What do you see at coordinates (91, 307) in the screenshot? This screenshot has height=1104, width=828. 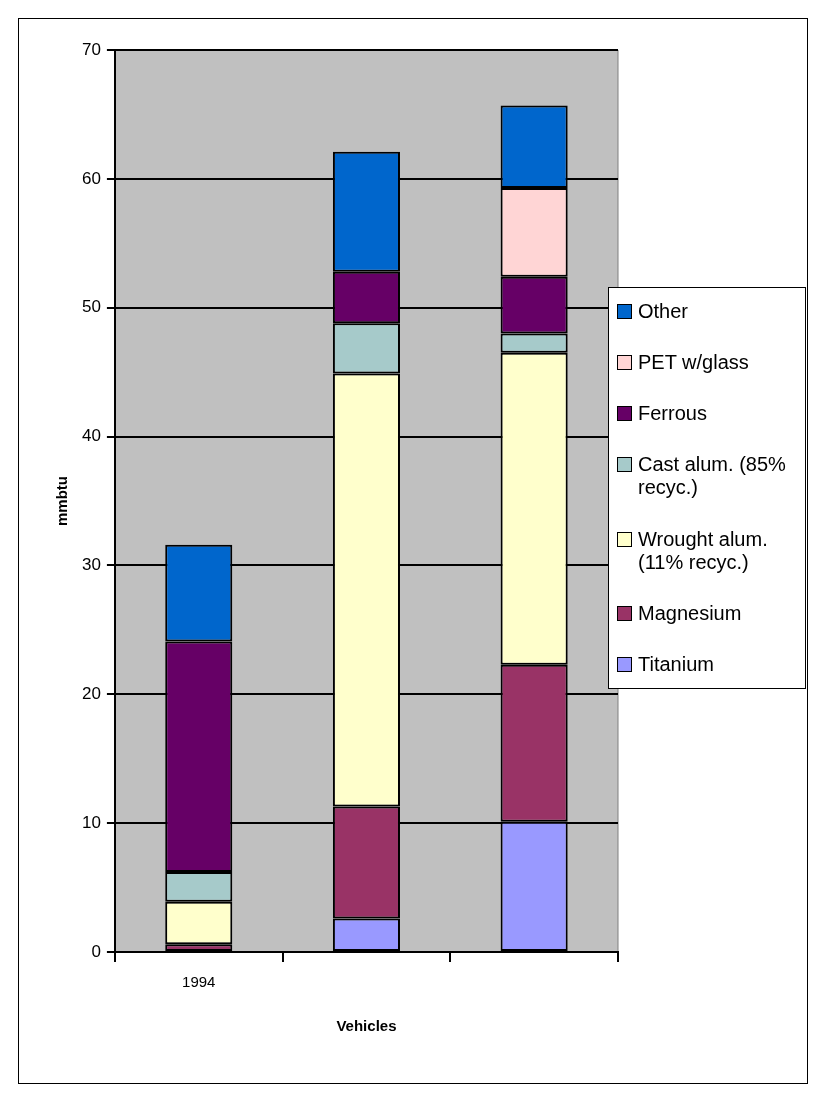 I see `y-tick-label: 50` at bounding box center [91, 307].